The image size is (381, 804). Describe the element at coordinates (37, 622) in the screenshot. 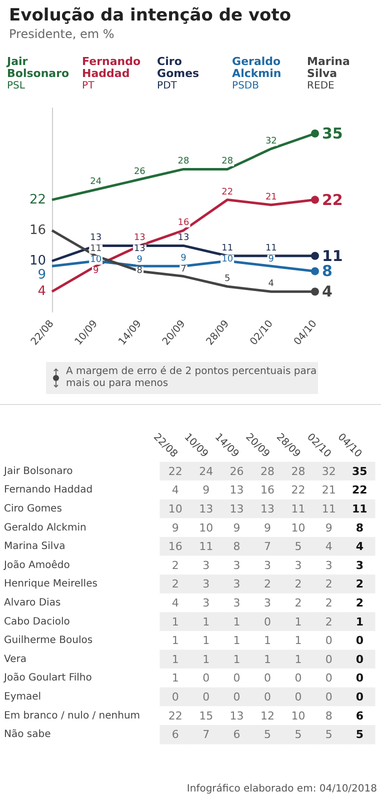

I see `y-tick-label: Cabo Daciolo` at that location.